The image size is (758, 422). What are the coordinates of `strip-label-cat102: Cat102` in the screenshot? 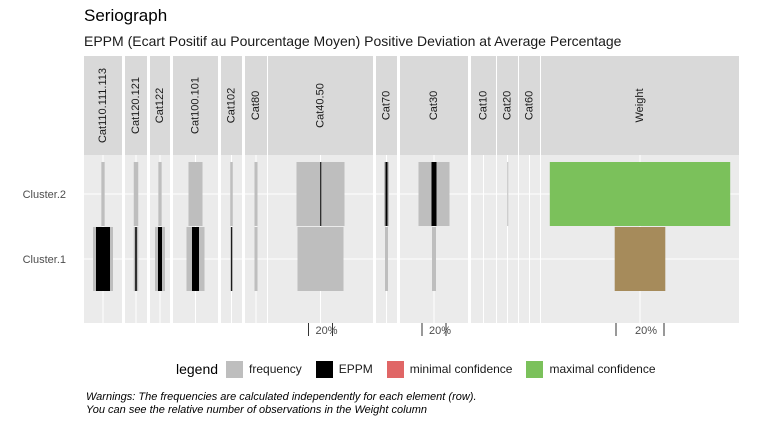 It's located at (232, 105).